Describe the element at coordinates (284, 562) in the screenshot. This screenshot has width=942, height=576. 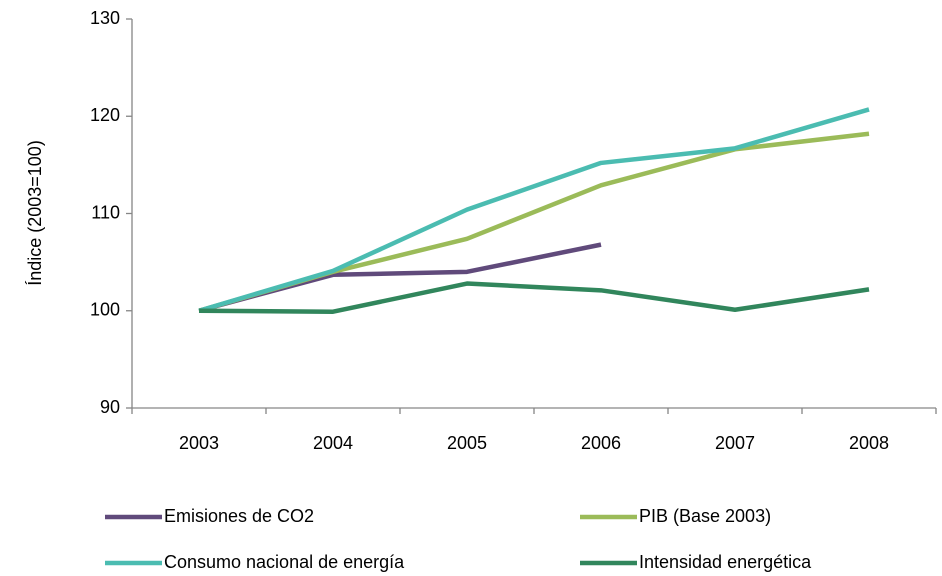
I see `legend-label: Consumo nacional de energía` at that location.